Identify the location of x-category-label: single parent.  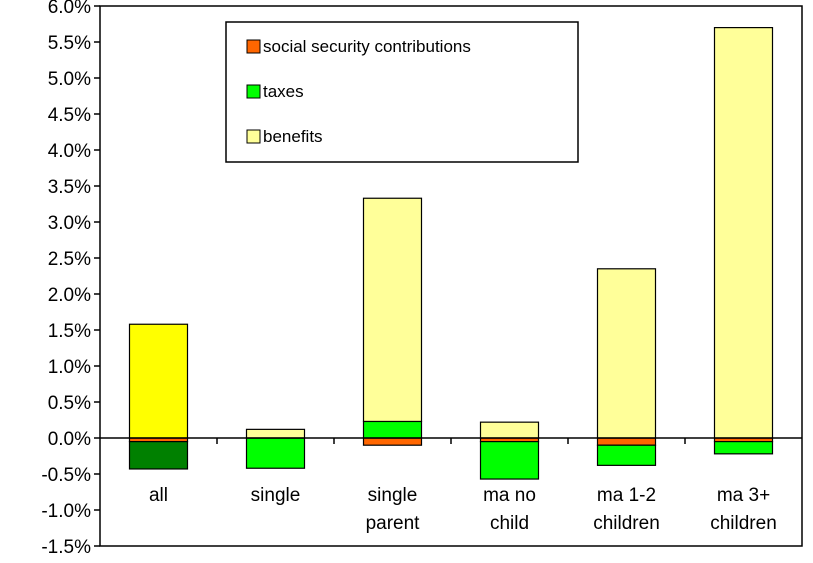
(393, 509).